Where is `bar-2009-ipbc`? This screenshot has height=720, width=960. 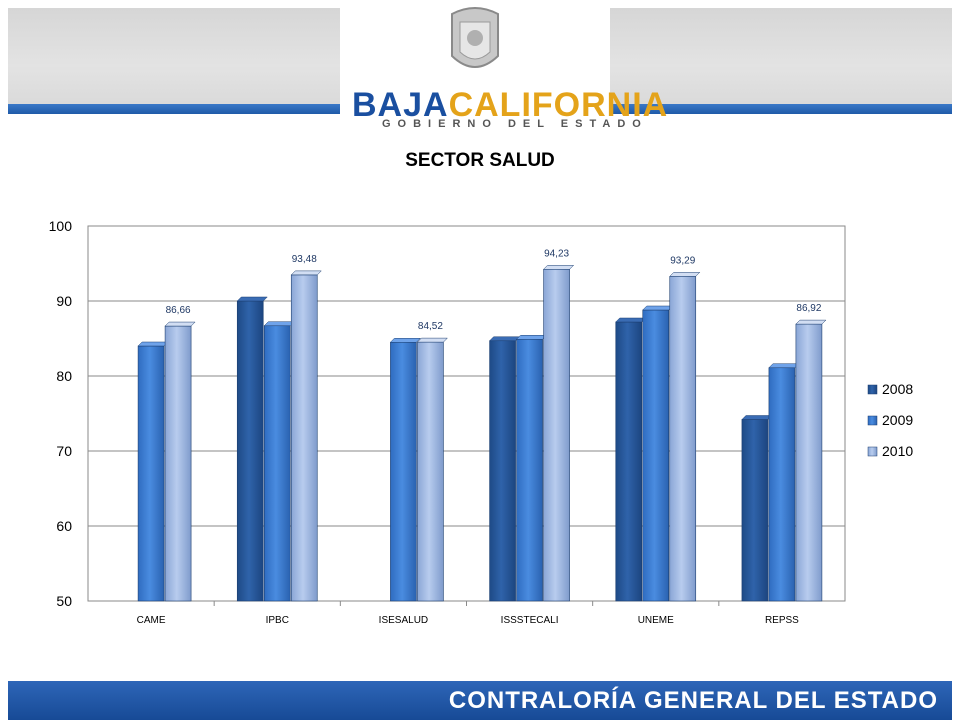
bar-2009-ipbc is located at coordinates (277, 463).